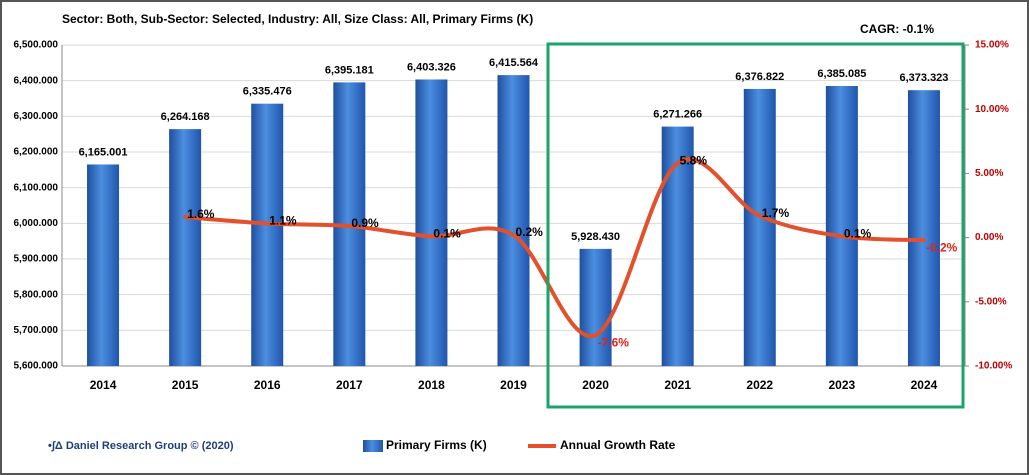 This screenshot has width=1029, height=475. I want to click on y-tick-label: 6,400.000, so click(36, 80).